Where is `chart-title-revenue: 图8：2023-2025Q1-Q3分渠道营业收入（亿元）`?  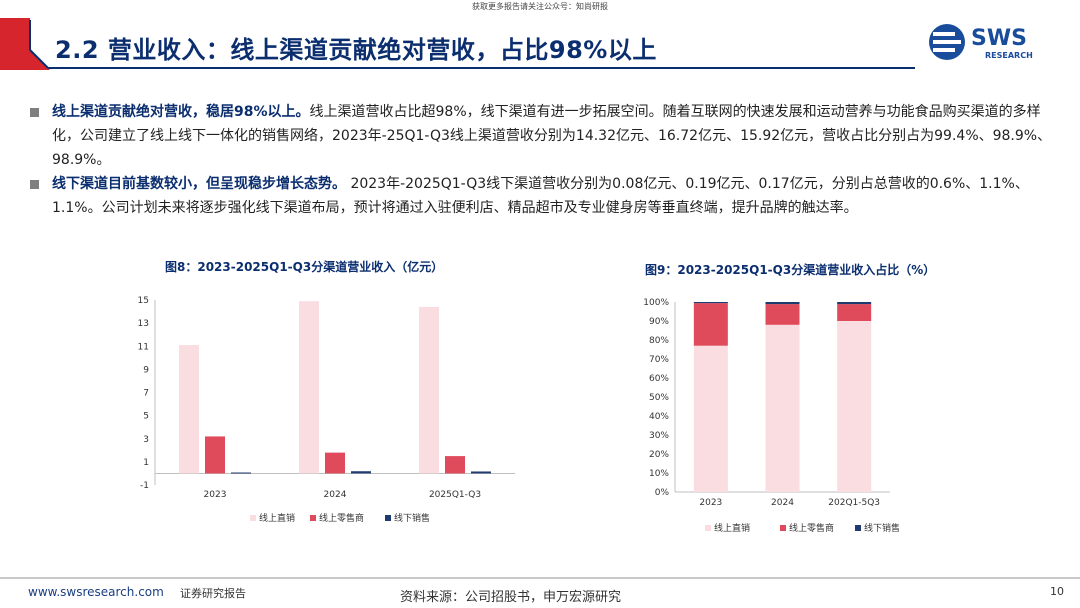 chart-title-revenue: 图8：2023-2025Q1-Q3分渠道营业收入（亿元） is located at coordinates (304, 267).